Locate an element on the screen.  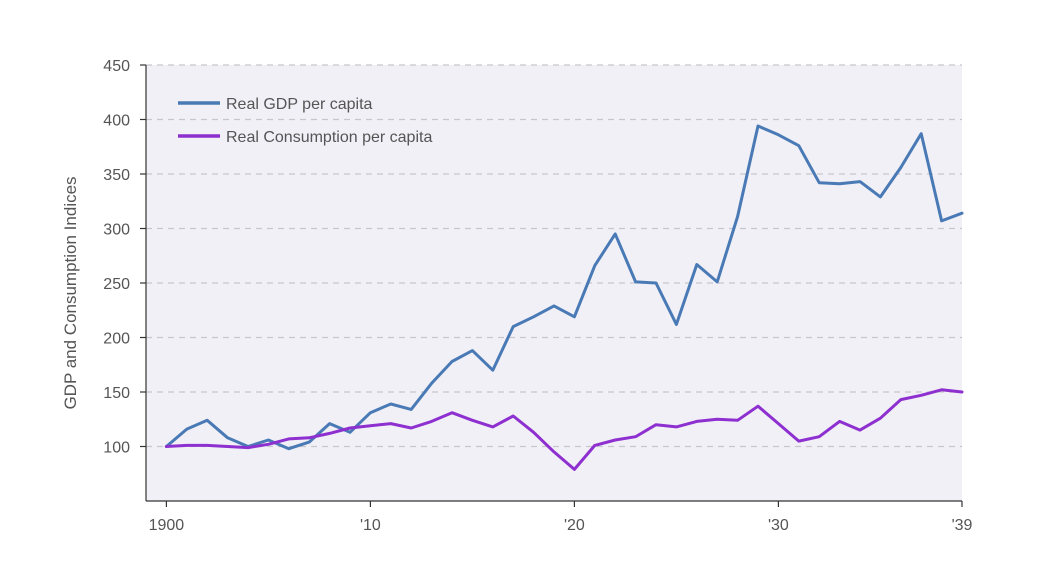
legend-label: Real GDP per capita is located at coordinates (299, 104).